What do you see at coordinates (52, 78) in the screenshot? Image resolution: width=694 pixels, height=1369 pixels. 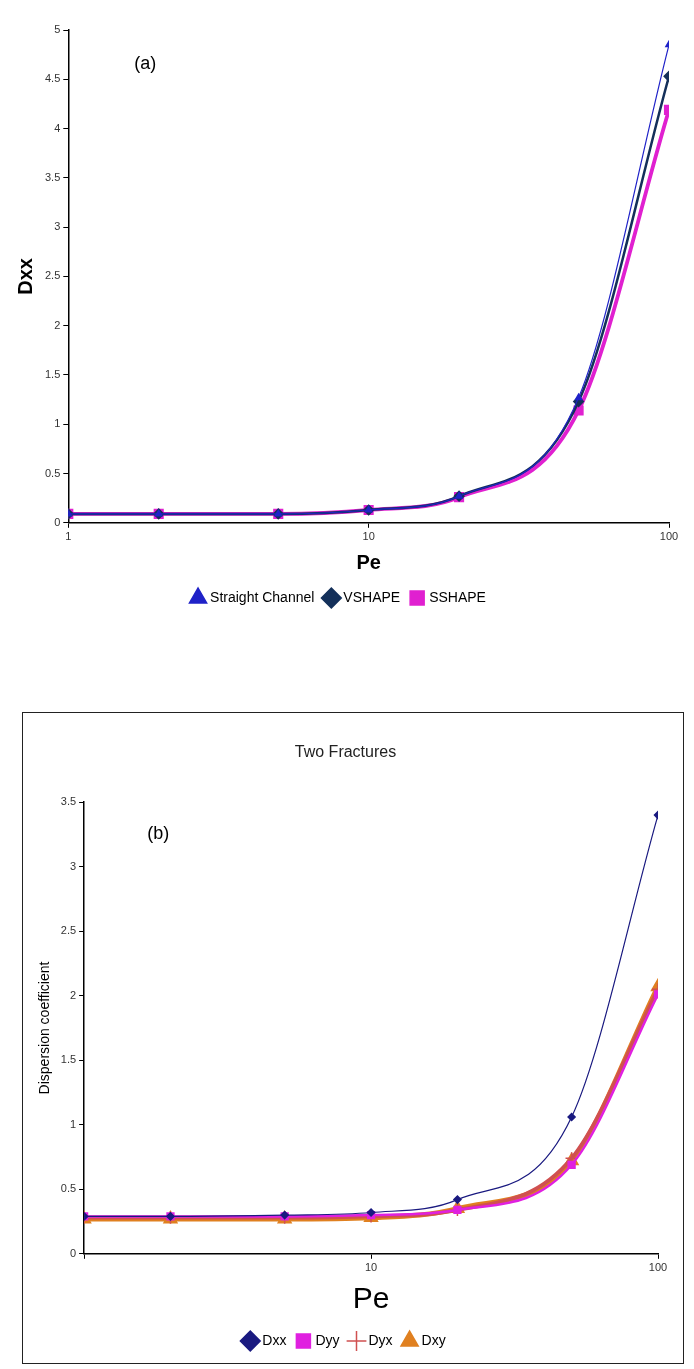 I see `y-tick-label: 4.5` at bounding box center [52, 78].